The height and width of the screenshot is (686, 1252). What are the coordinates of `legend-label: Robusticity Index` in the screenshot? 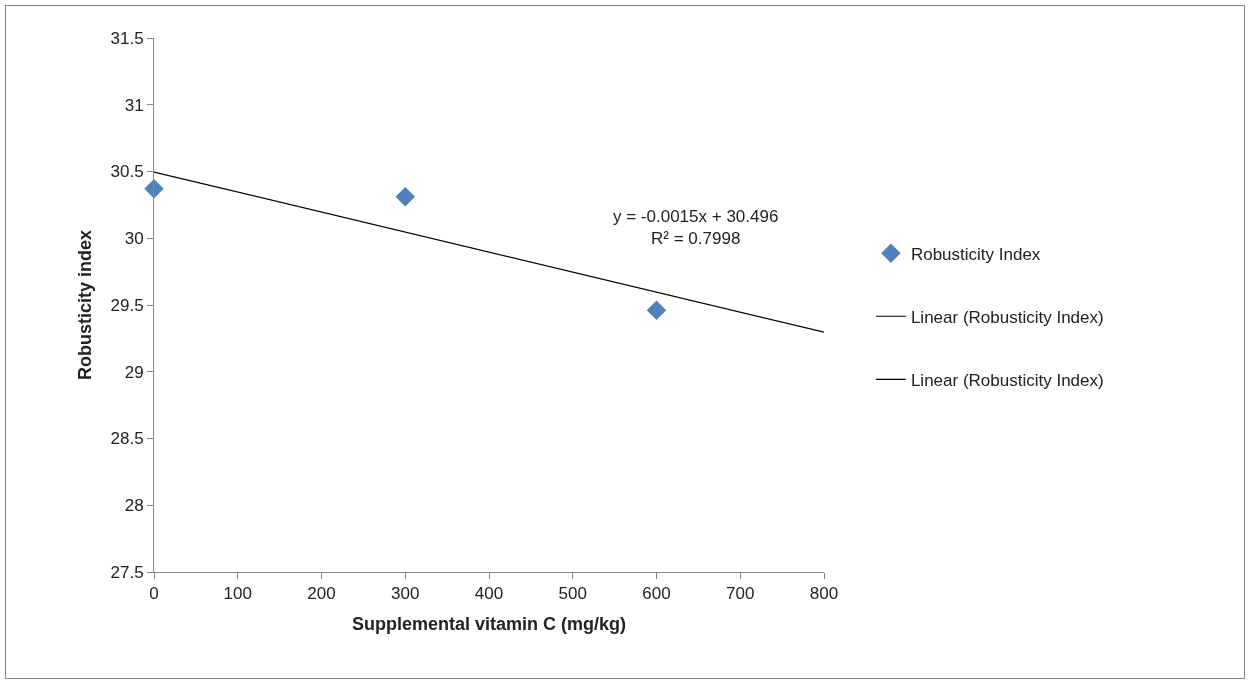 It's located at (975, 254).